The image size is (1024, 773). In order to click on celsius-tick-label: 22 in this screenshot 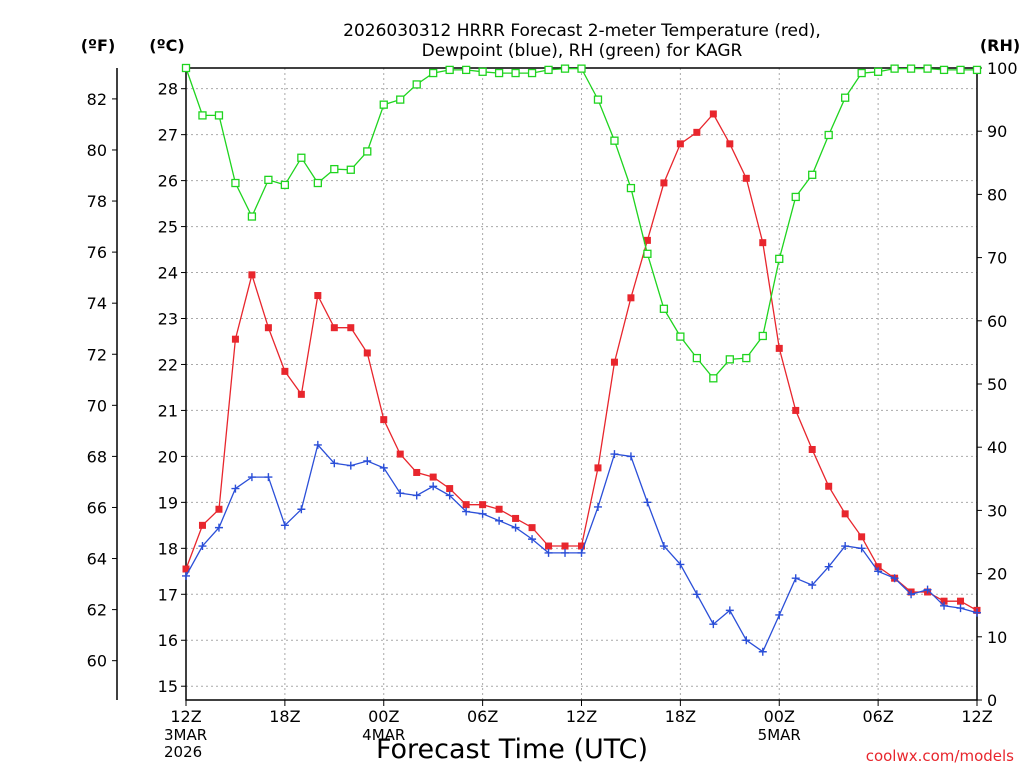, I will do `click(168, 364)`.